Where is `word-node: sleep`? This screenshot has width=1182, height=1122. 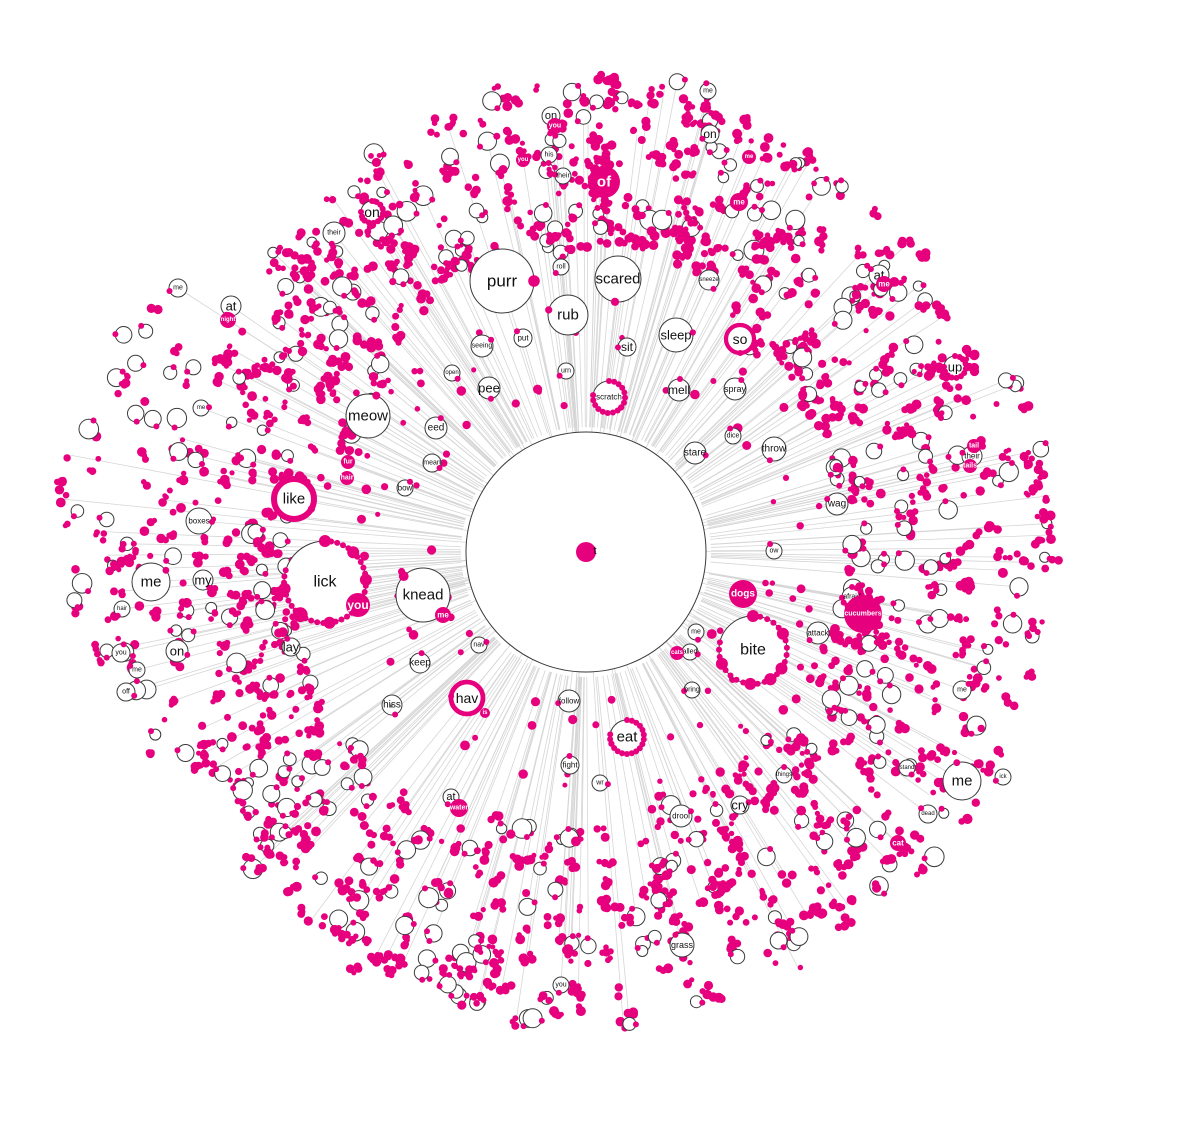 word-node: sleep is located at coordinates (677, 335).